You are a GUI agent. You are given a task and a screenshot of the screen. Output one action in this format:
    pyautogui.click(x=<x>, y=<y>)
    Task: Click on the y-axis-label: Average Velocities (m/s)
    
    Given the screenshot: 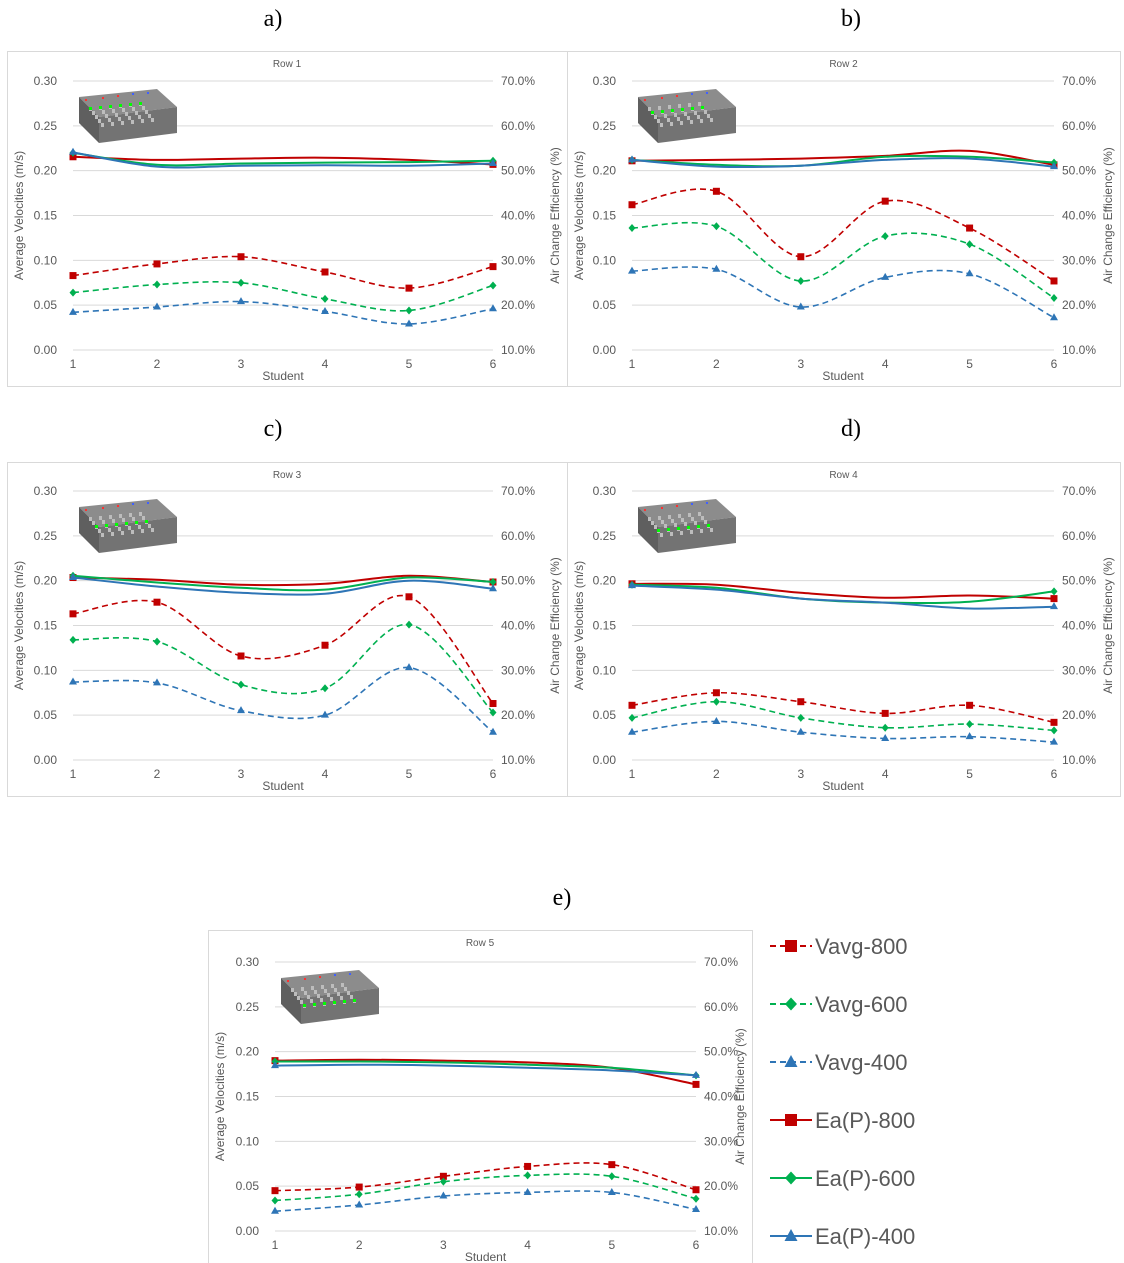 What is the action you would take?
    pyautogui.click(x=220, y=1096)
    